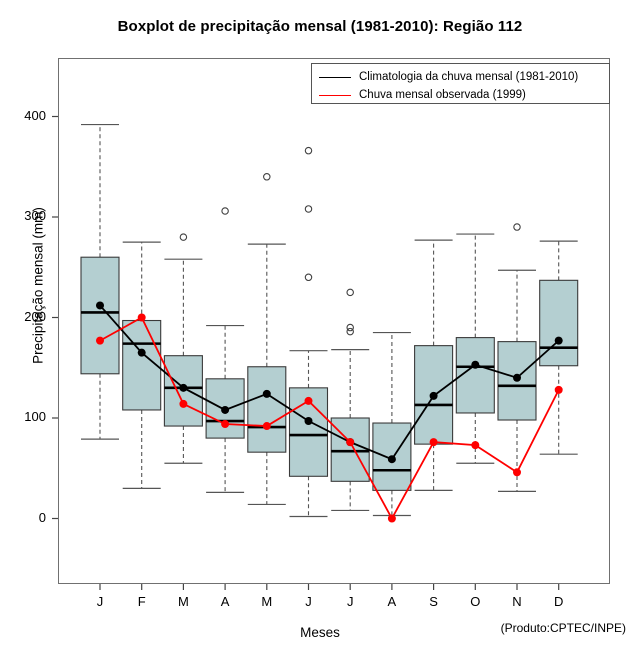 Image resolution: width=640 pixels, height=660 pixels. What do you see at coordinates (38, 285) in the screenshot?
I see `y-axis-label: Precipitação mensal (mm)` at bounding box center [38, 285].